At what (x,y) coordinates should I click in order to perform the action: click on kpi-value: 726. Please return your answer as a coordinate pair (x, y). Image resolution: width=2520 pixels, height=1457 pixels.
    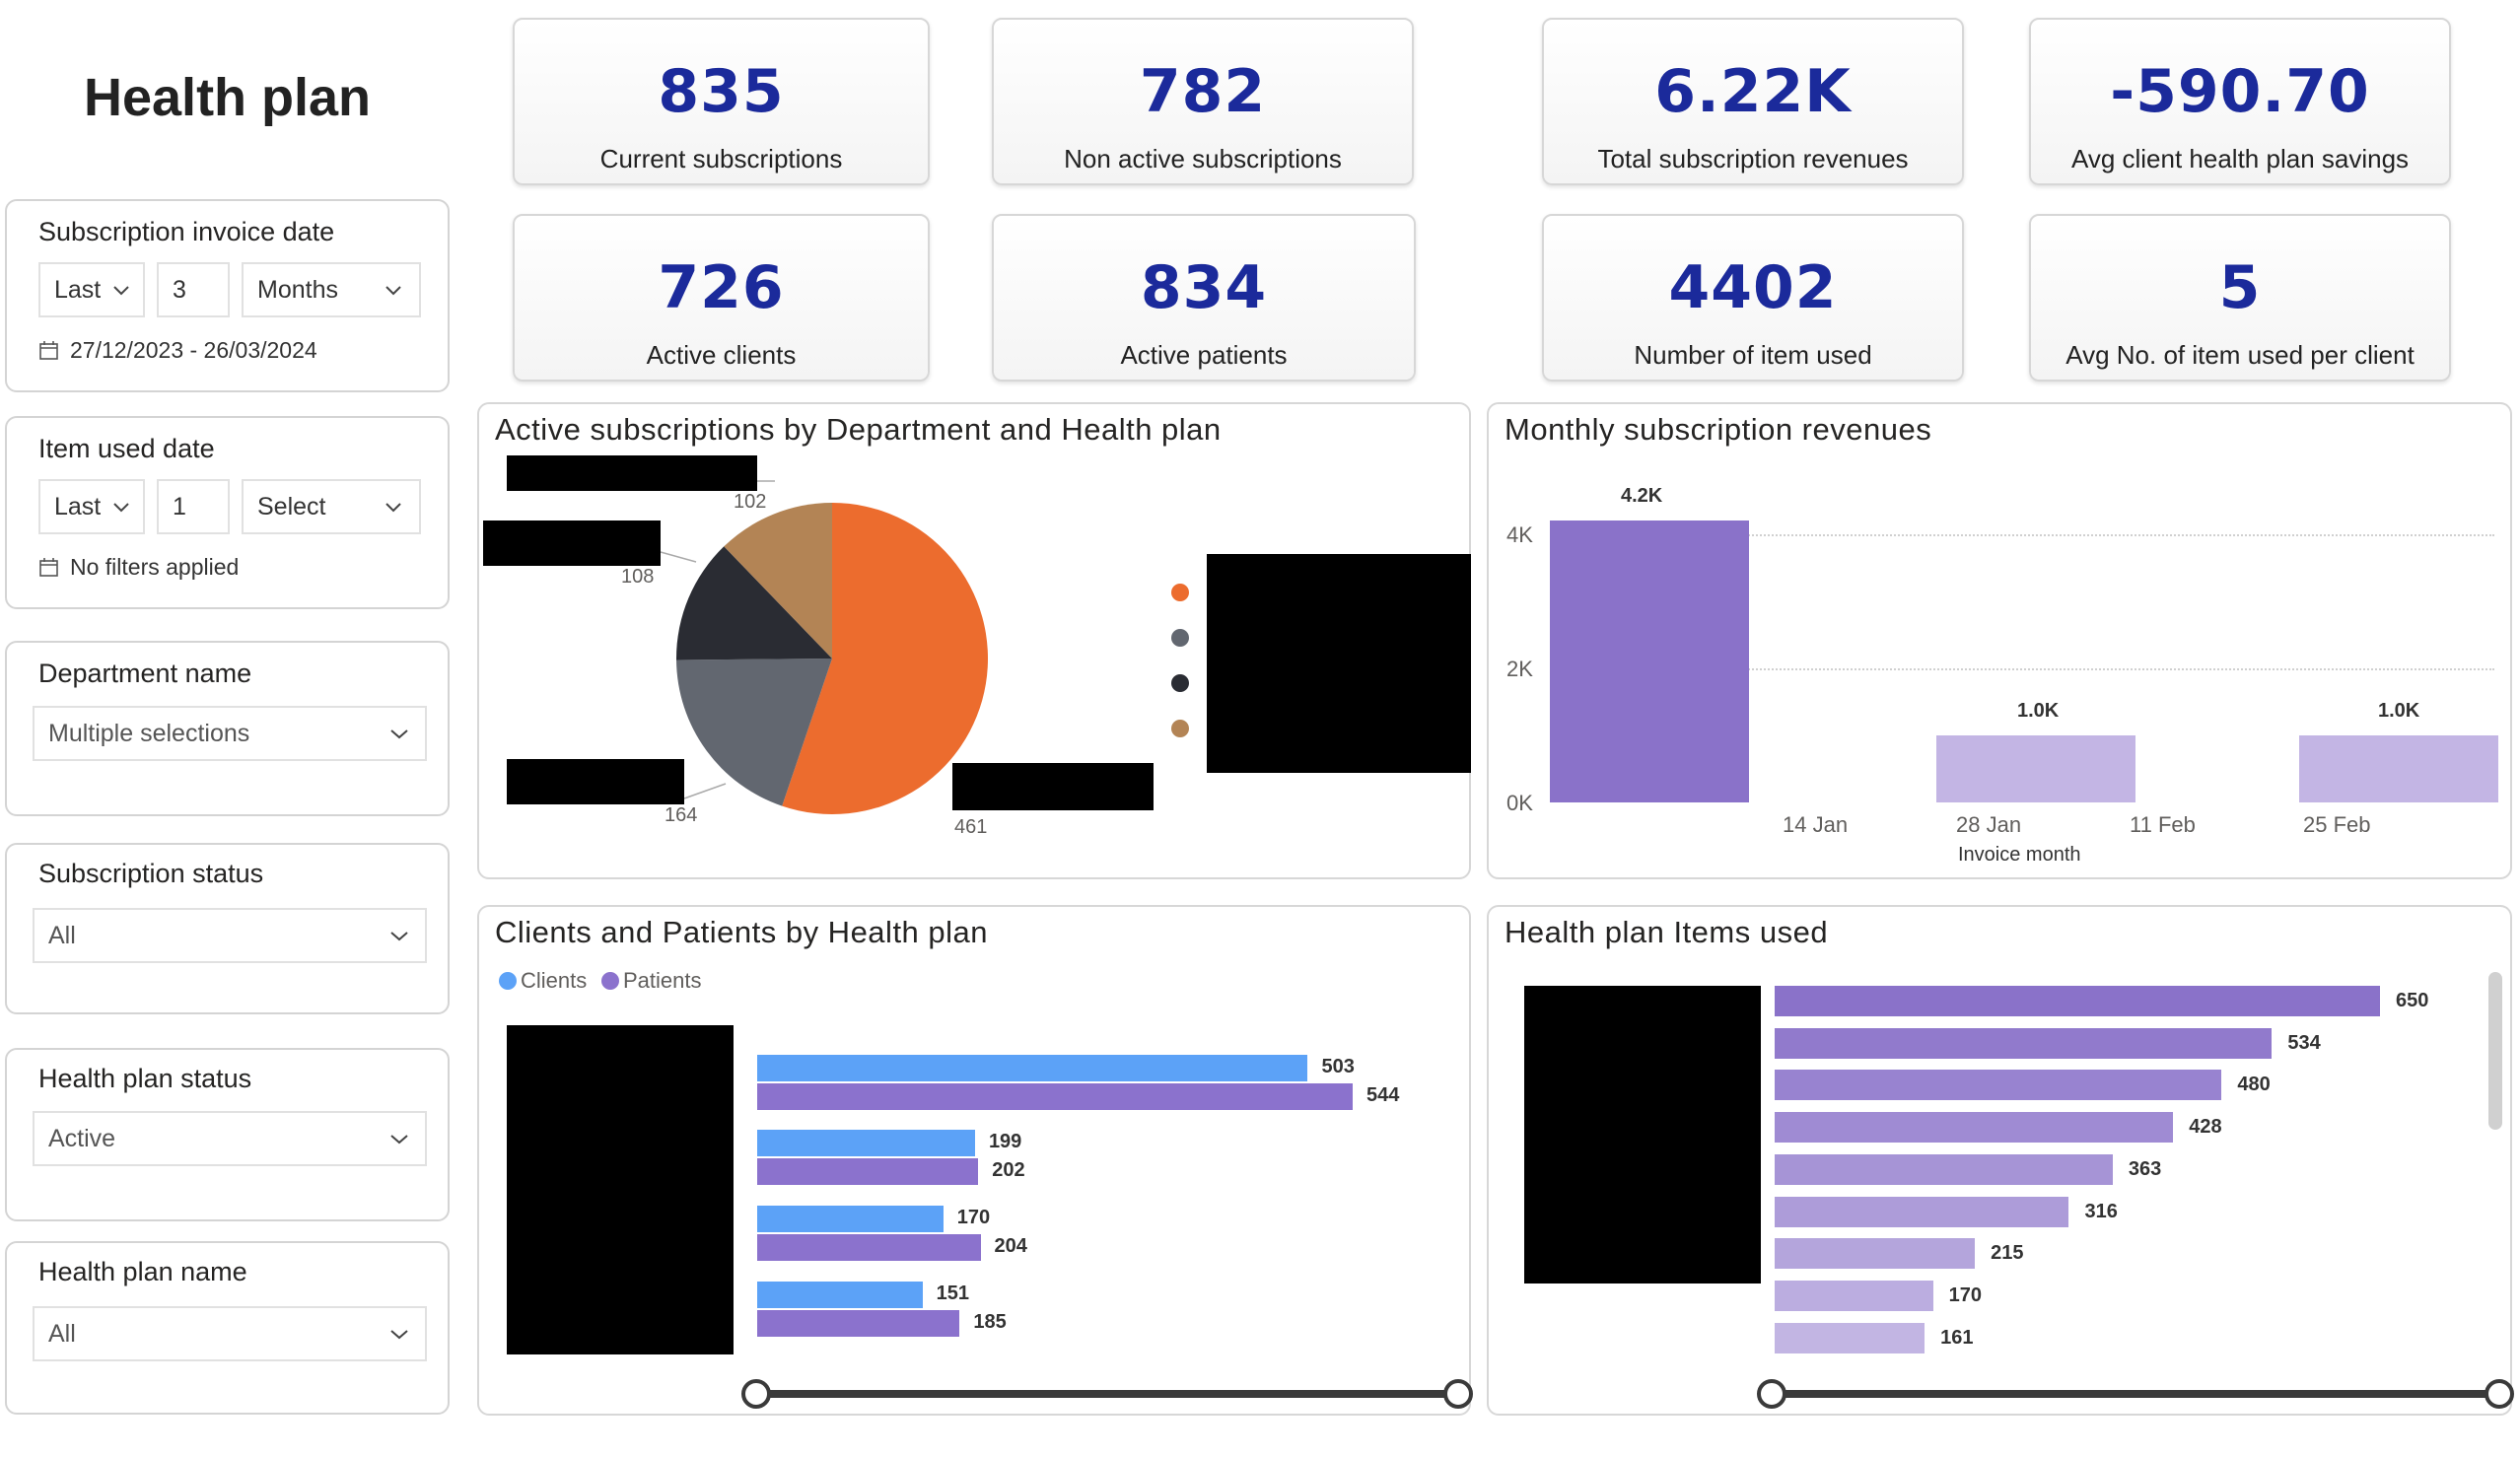
    Looking at the image, I should click on (721, 287).